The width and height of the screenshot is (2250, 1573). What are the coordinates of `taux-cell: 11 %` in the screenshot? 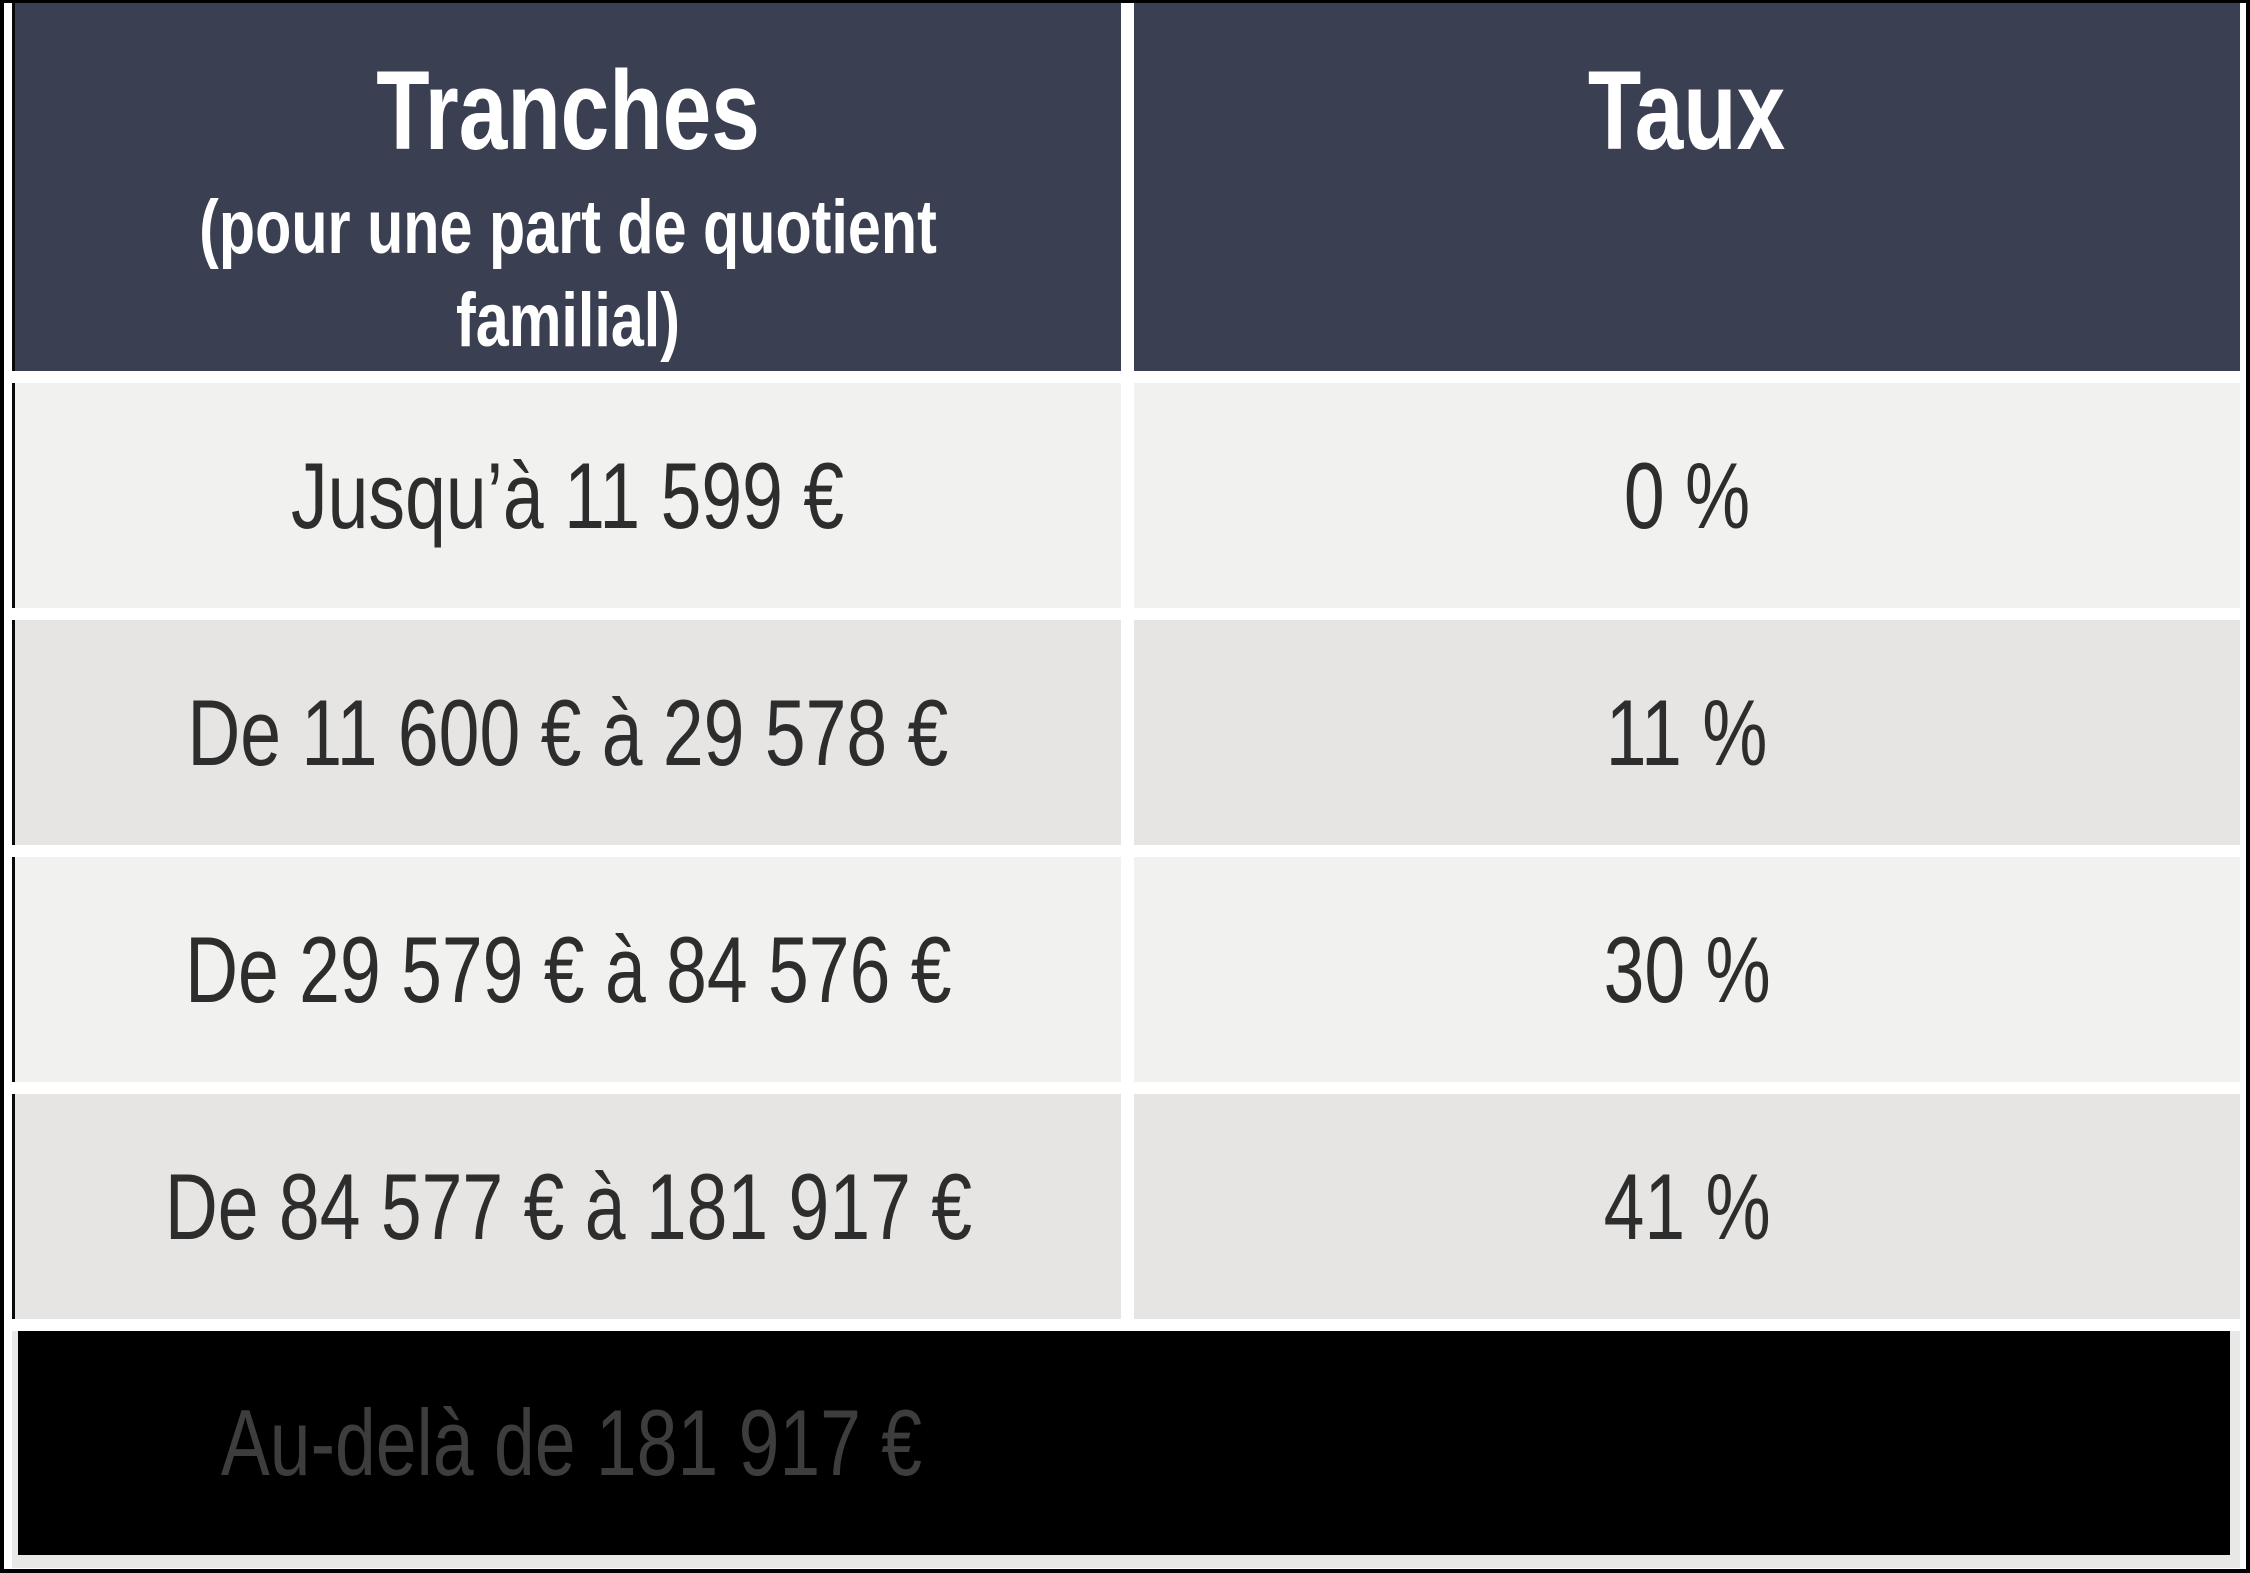 It's located at (1687, 732).